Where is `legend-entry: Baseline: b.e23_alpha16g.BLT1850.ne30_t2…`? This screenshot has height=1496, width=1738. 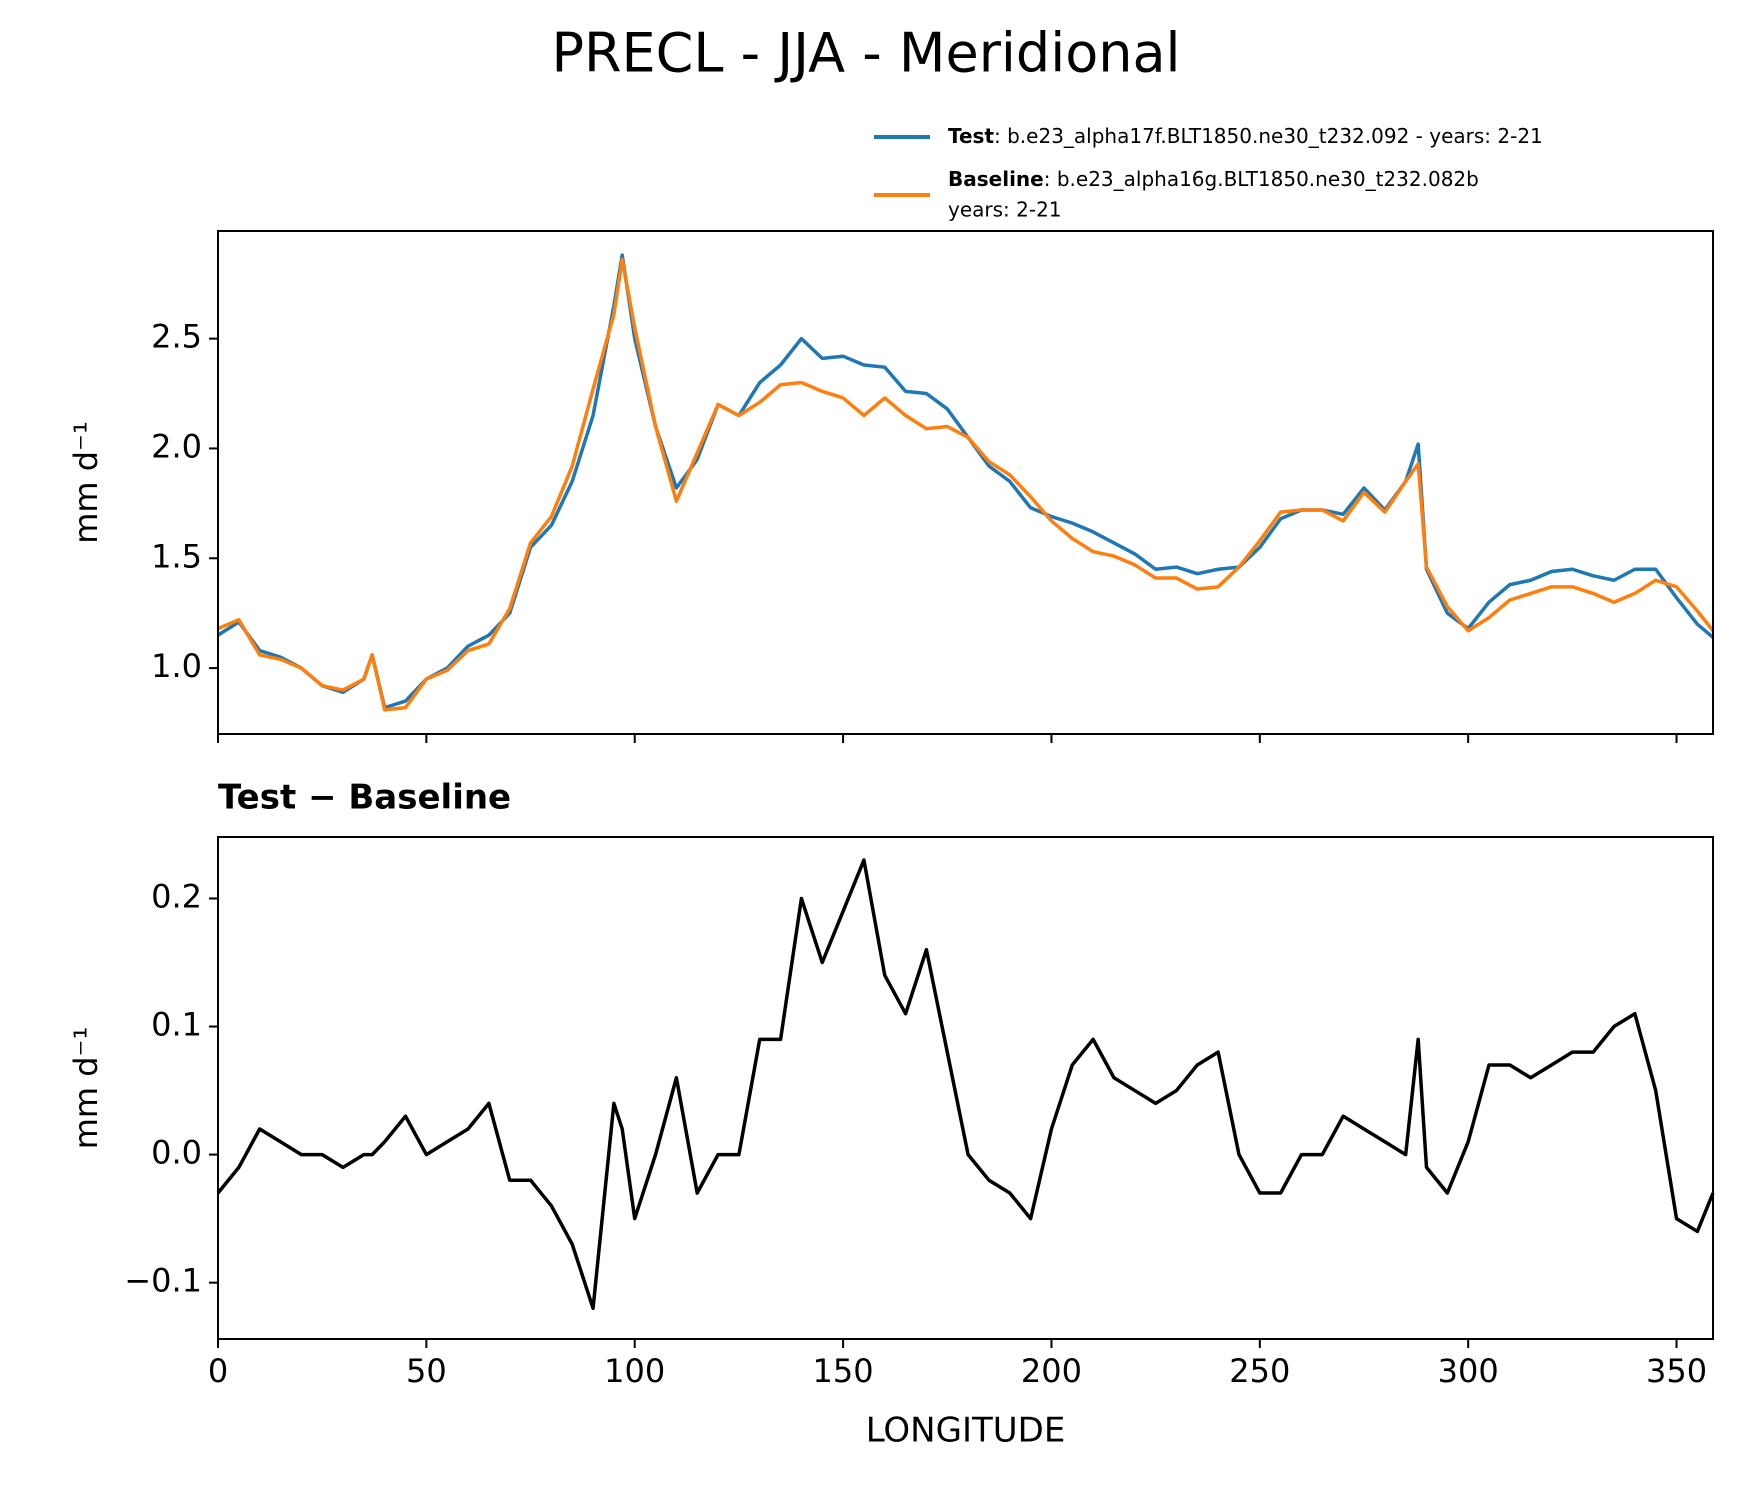 legend-entry: Baseline: b.e23_alpha16g.BLT1850.ne30_t2… is located at coordinates (1213, 179).